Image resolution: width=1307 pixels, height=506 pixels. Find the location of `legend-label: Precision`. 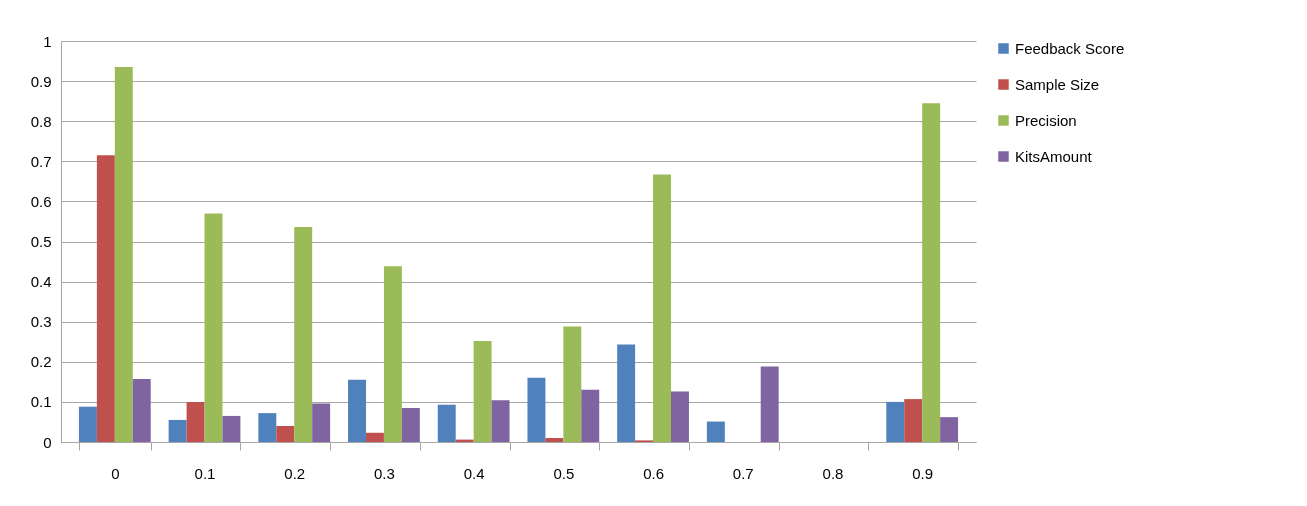

legend-label: Precision is located at coordinates (1046, 120).